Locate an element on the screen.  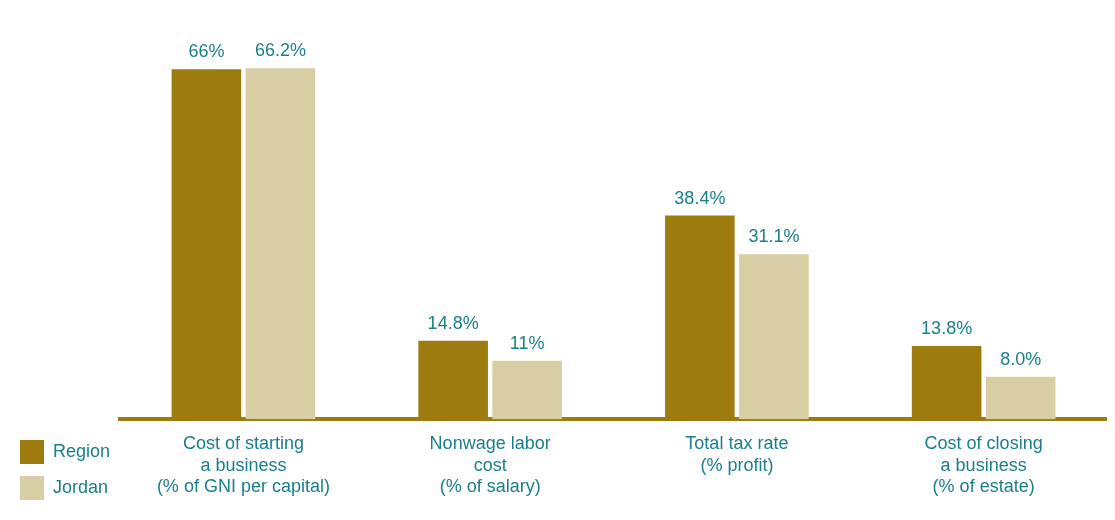
x-tick-label: Total tax rate (% profit) is located at coordinates (737, 453).